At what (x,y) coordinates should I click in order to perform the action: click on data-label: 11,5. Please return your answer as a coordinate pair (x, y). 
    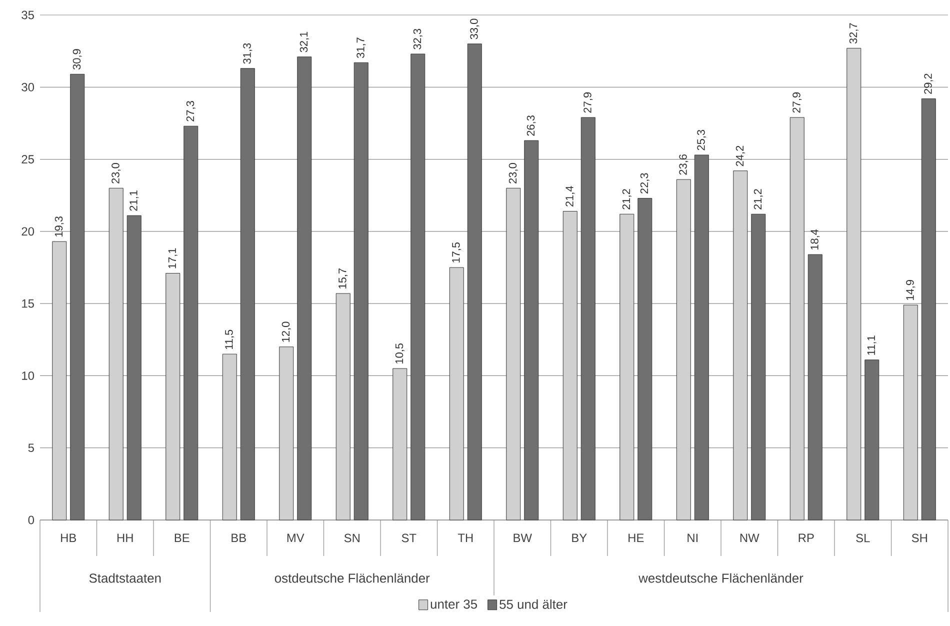
    Looking at the image, I should click on (229, 340).